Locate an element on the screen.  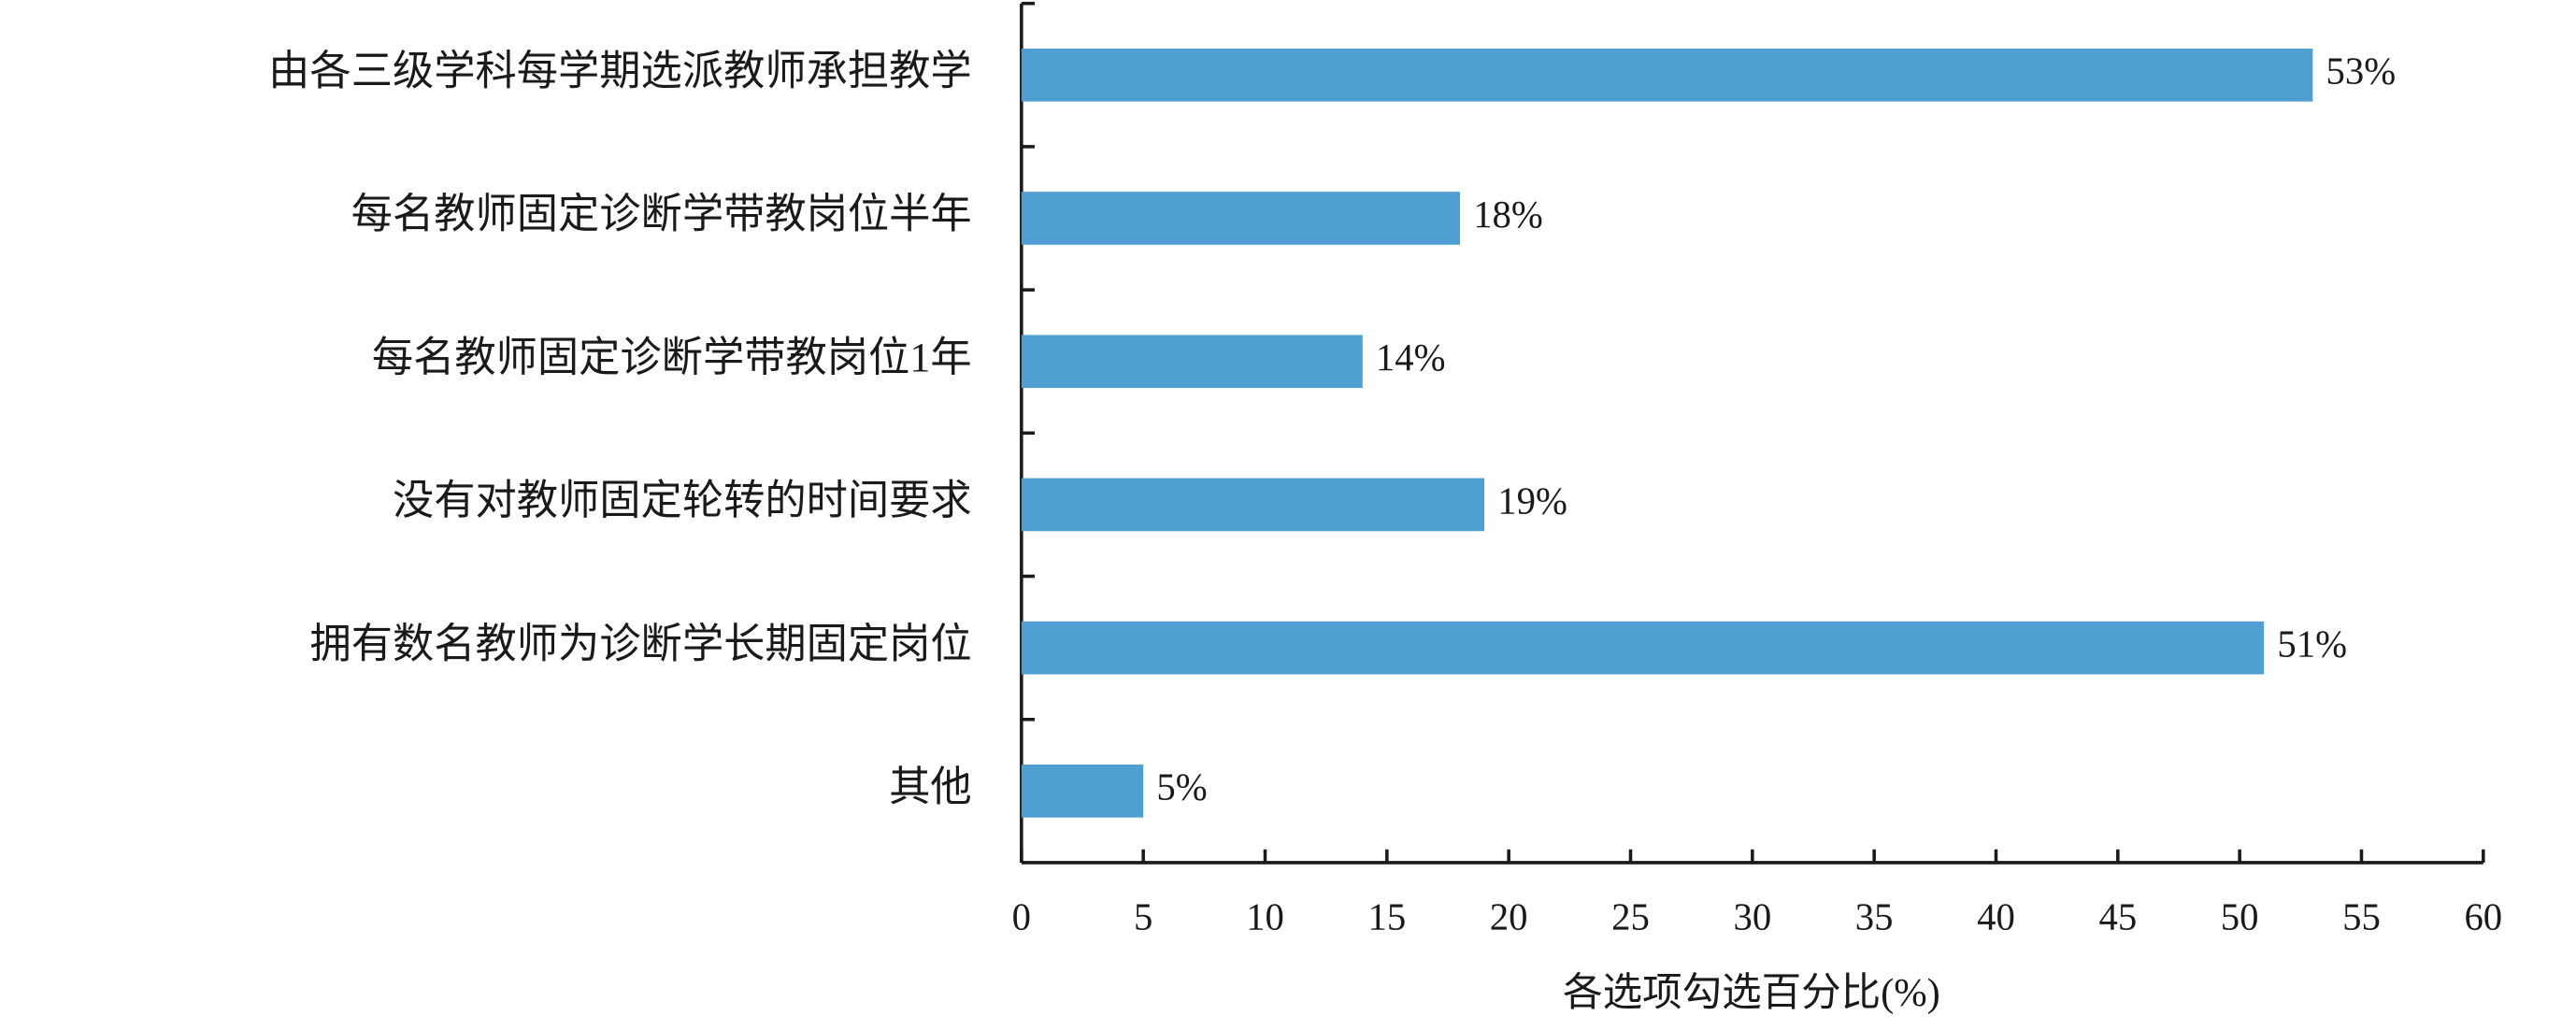
x-tick-label: 40 is located at coordinates (1996, 916).